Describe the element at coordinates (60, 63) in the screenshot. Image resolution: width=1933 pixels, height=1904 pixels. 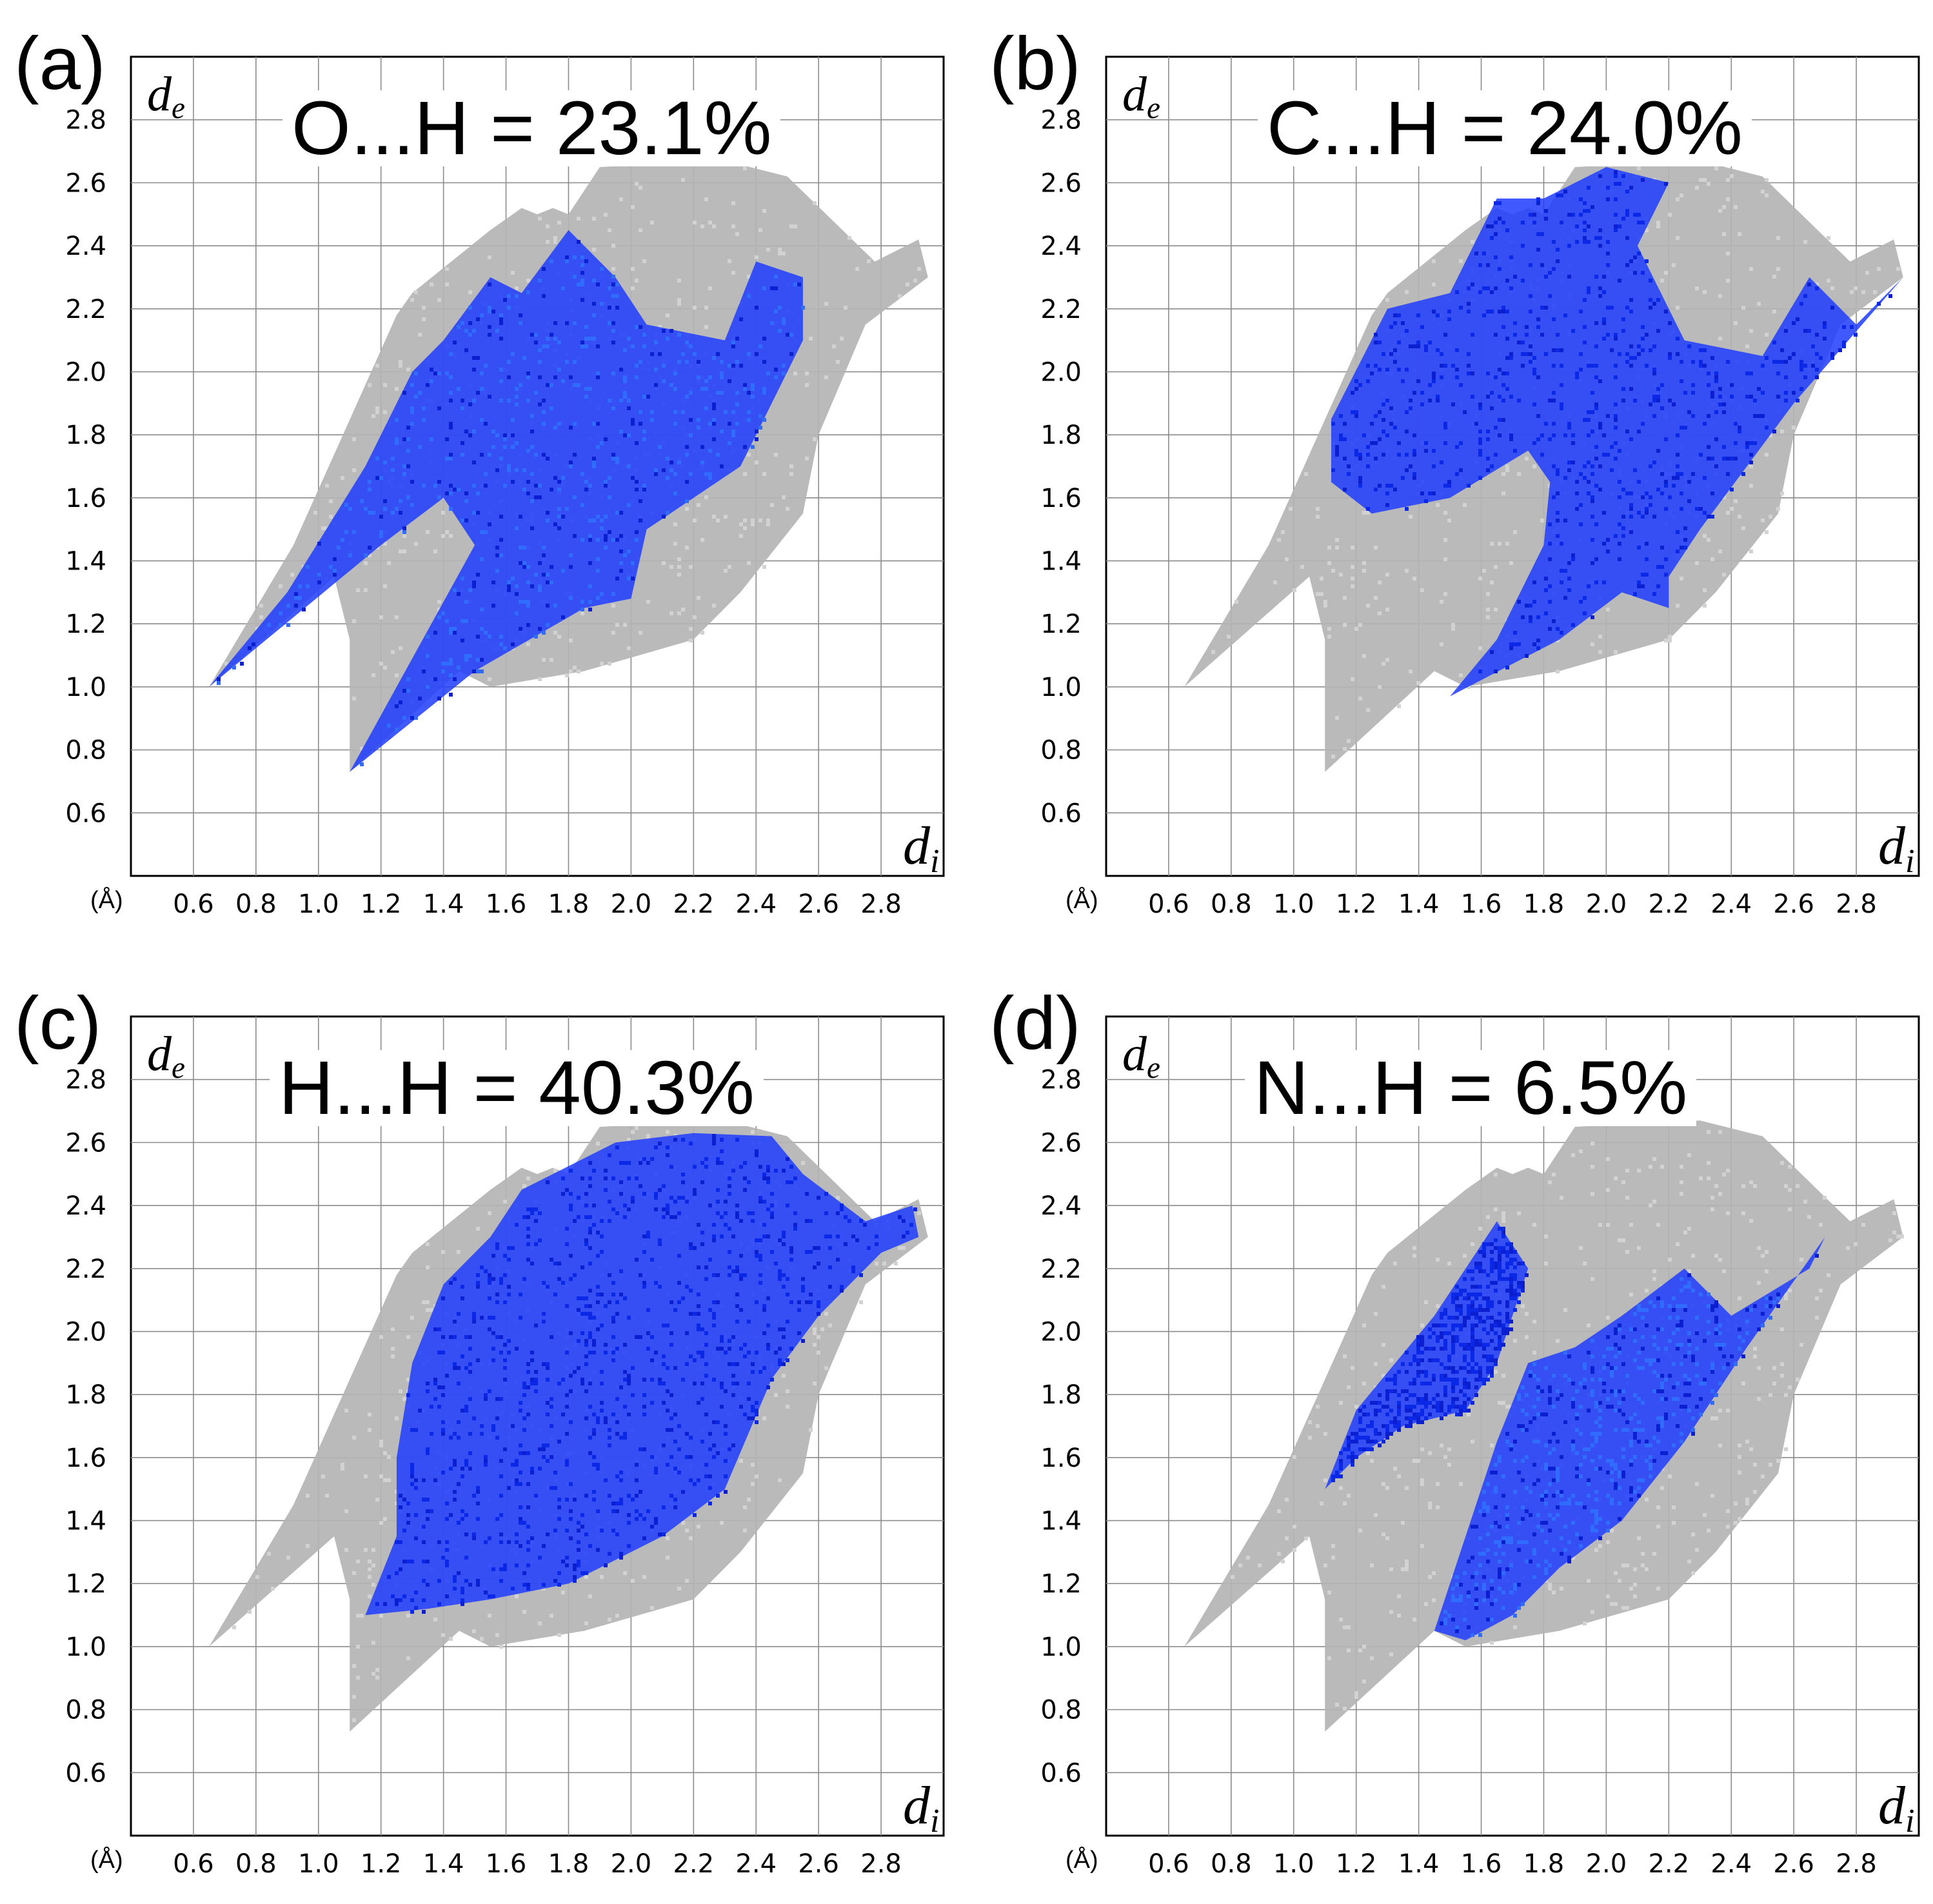
I see `panel-label: (a)` at that location.